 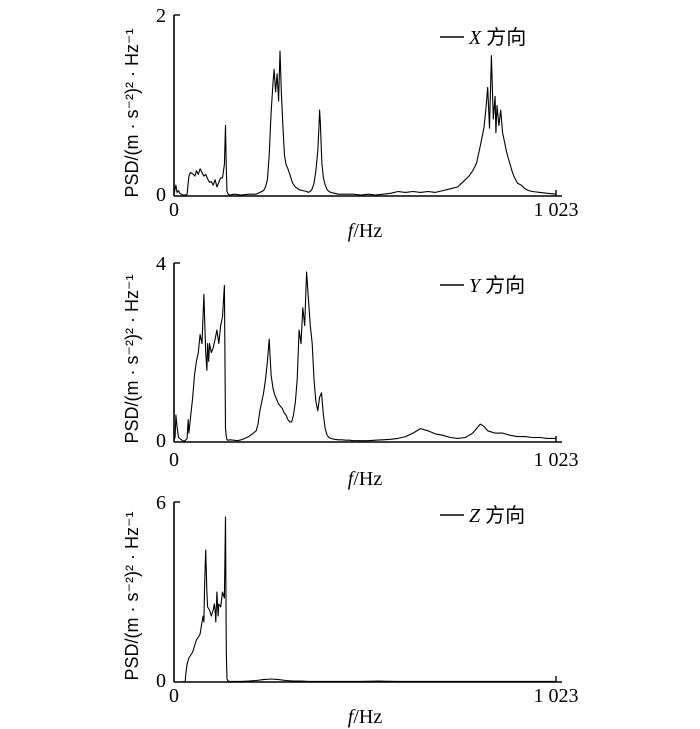 What do you see at coordinates (161, 503) in the screenshot?
I see `y-tick-label-top: 6` at bounding box center [161, 503].